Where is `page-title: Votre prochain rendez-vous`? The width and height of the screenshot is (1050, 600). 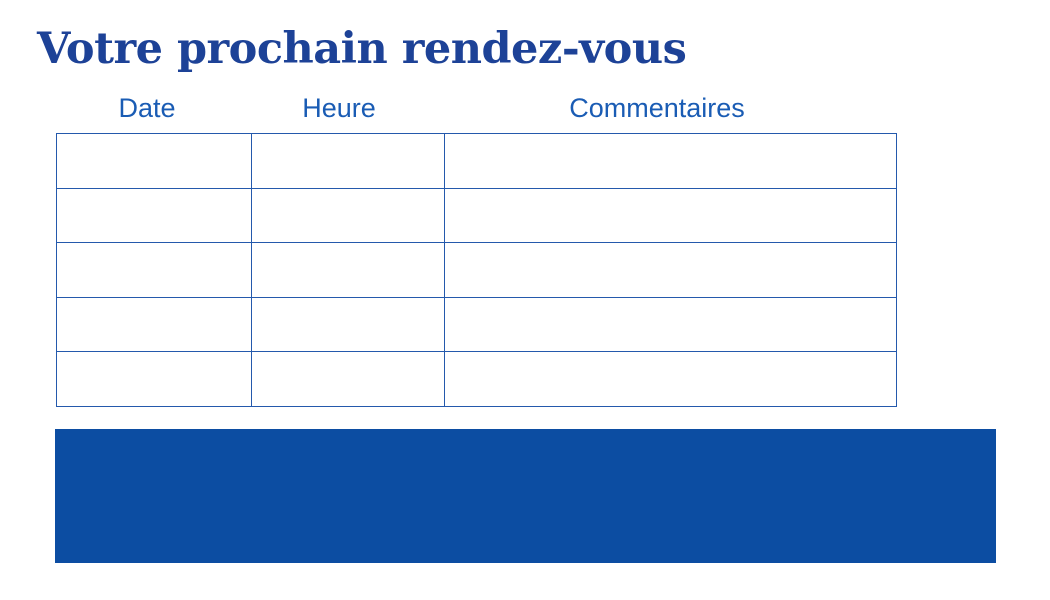 page-title: Votre prochain rendez-vous is located at coordinates (362, 49).